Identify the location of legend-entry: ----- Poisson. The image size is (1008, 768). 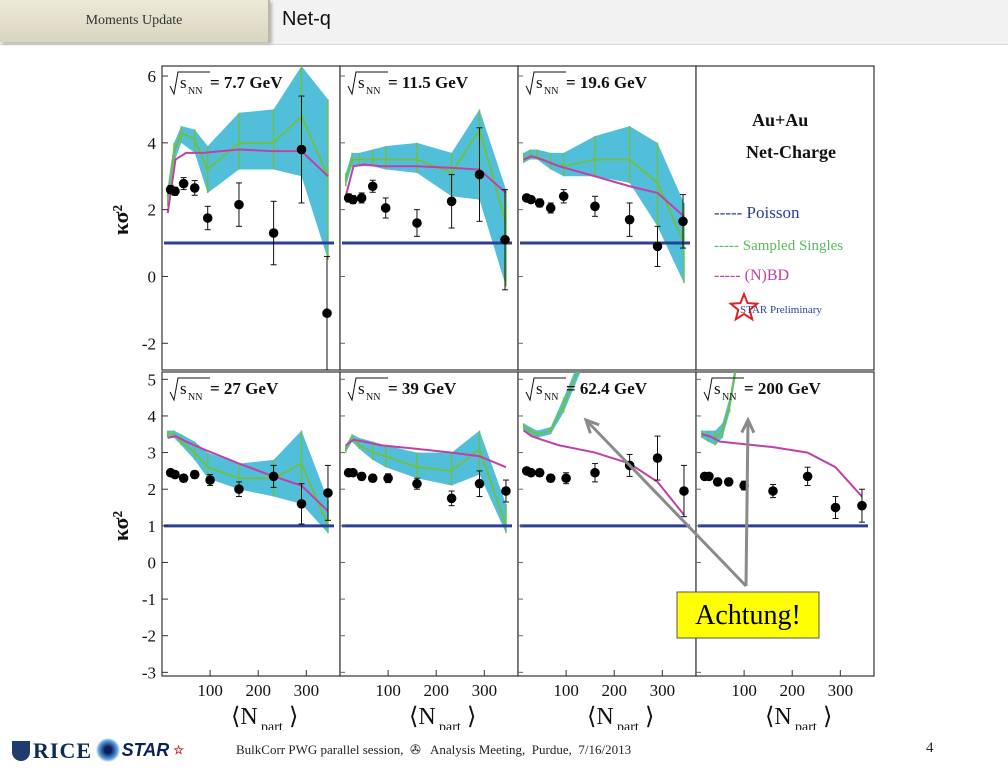
(757, 212).